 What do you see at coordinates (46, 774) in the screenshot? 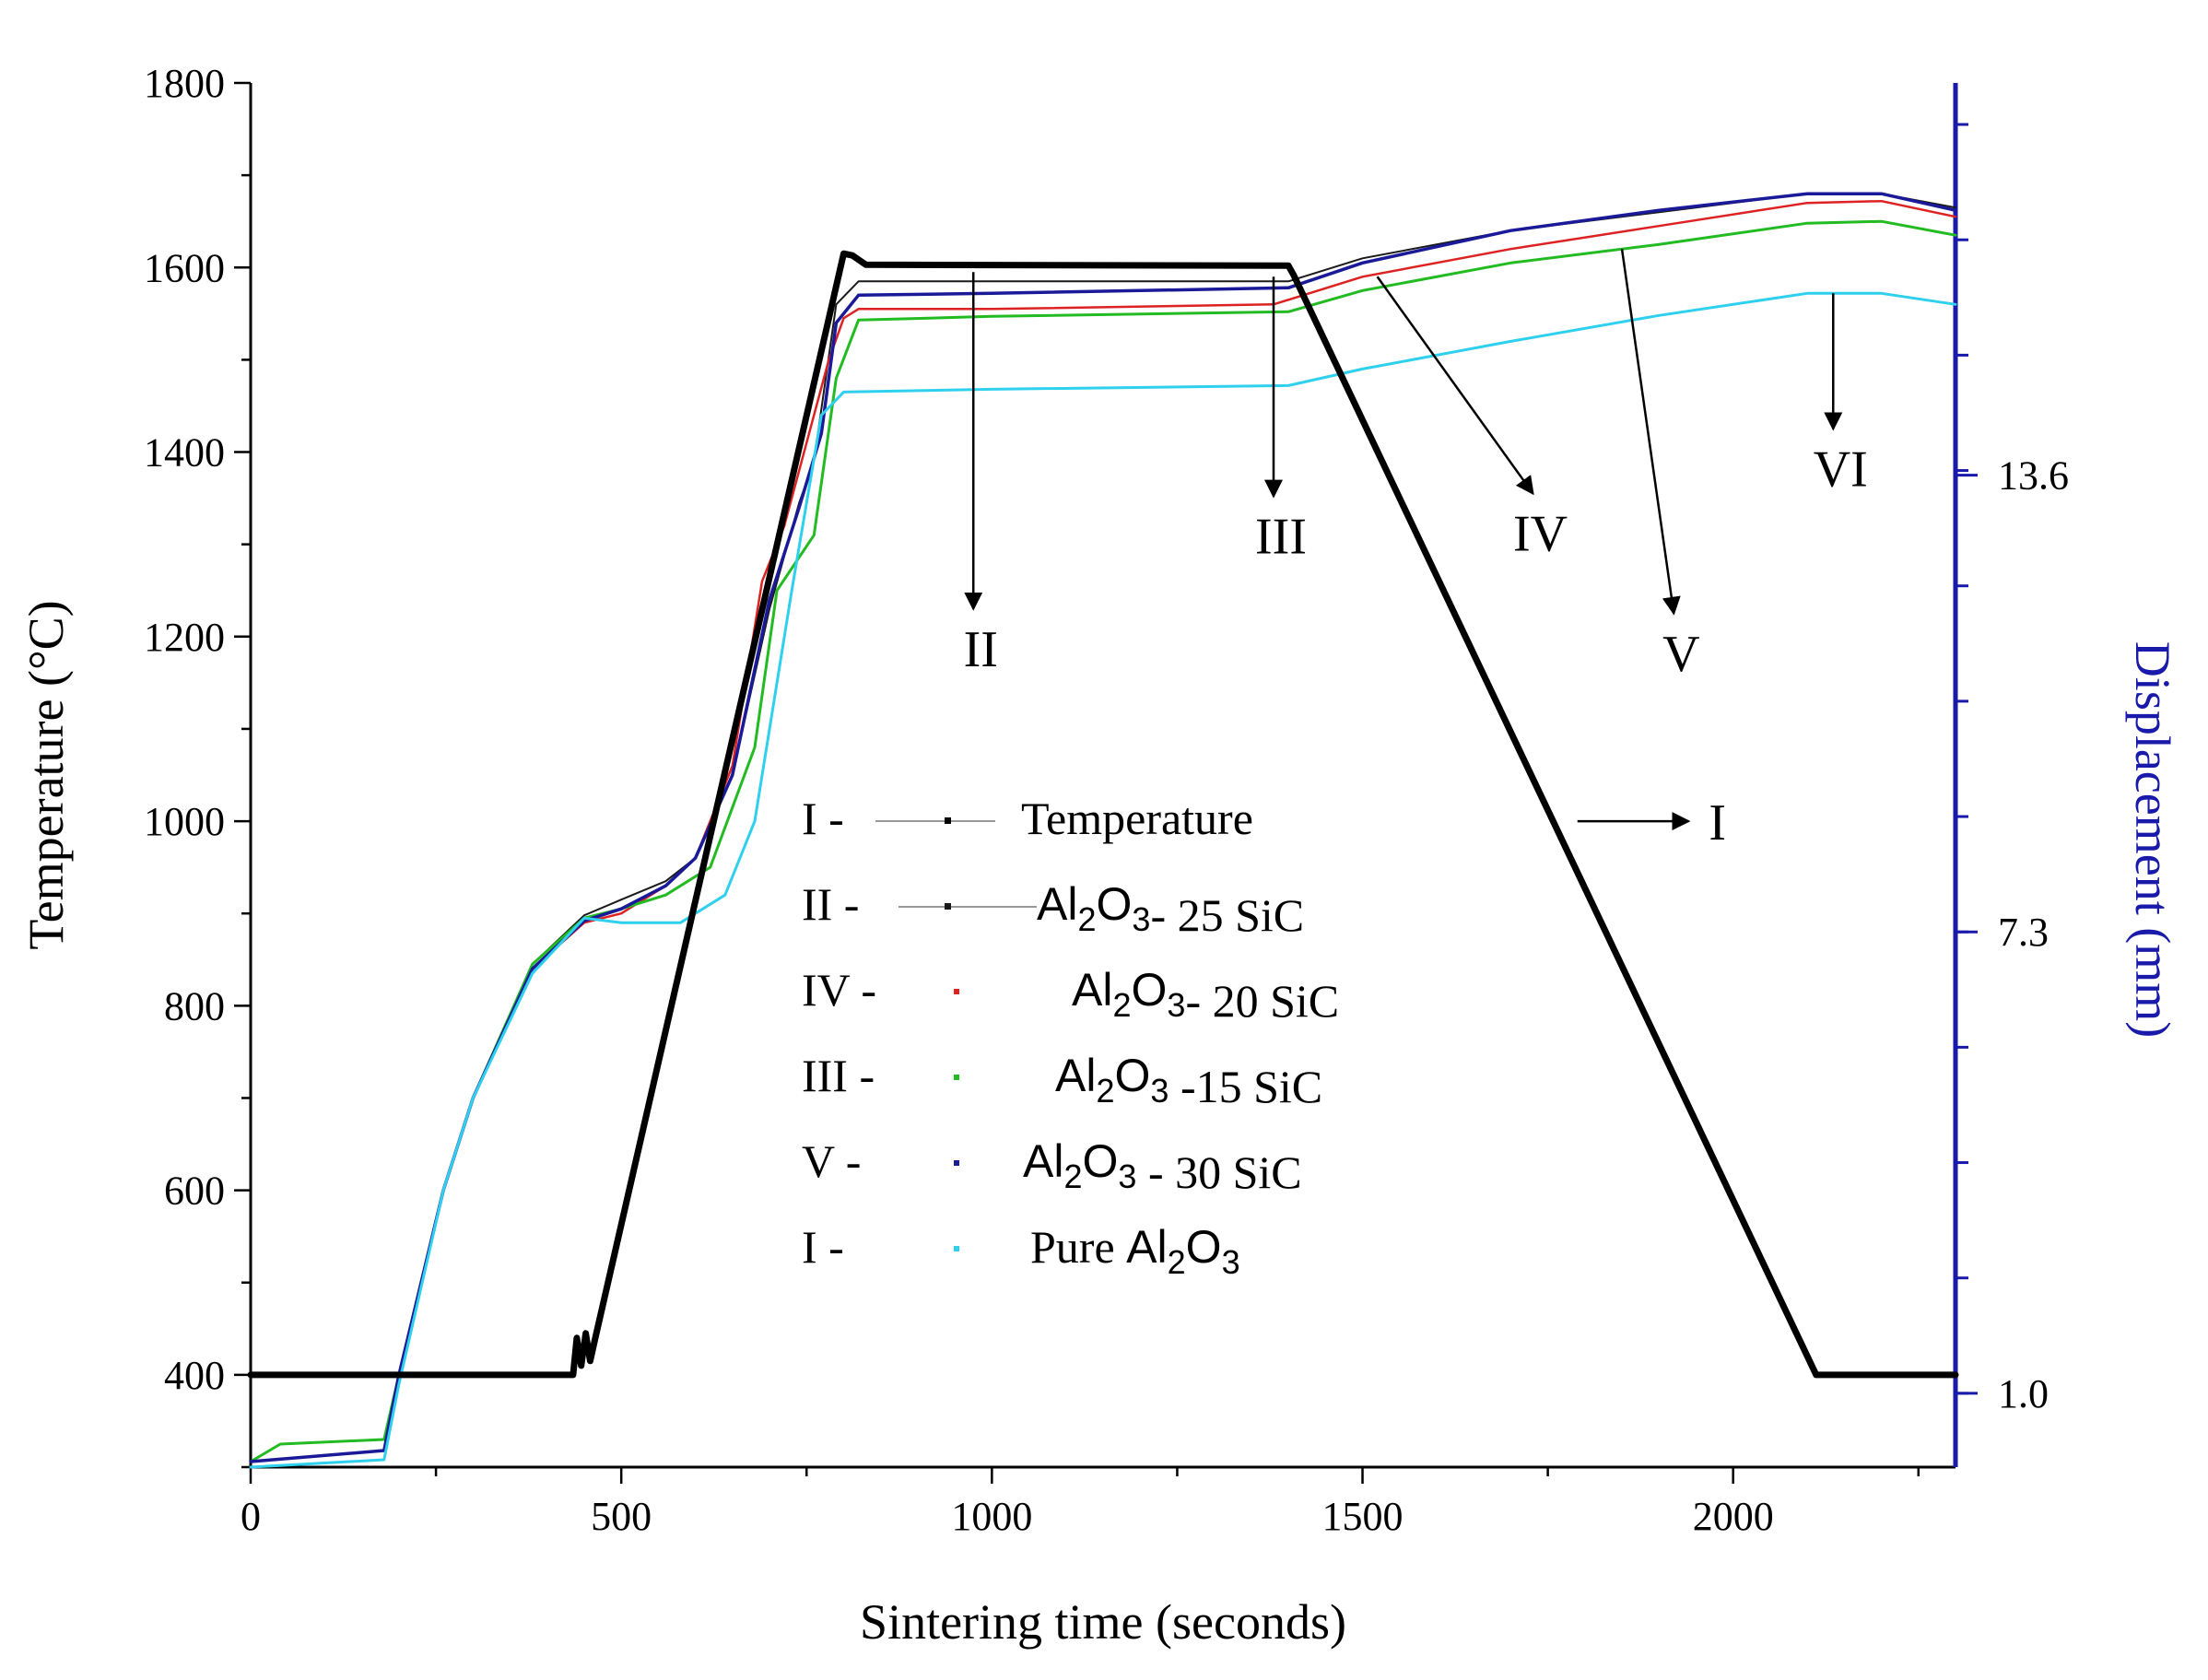
I see `y-axis-title: Temperature (°C)` at bounding box center [46, 774].